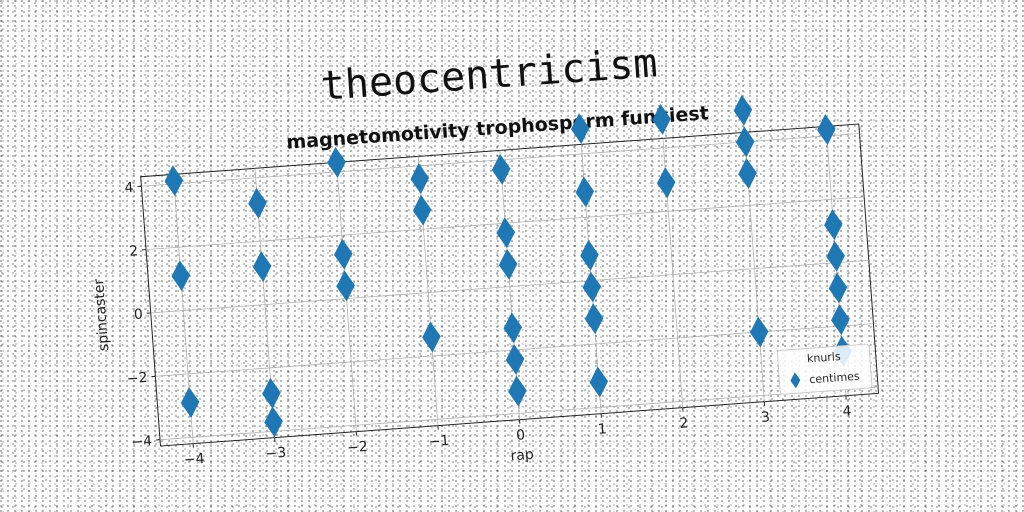 The height and width of the screenshot is (512, 1024). Describe the element at coordinates (489, 74) in the screenshot. I see `suptitle: theocentricism` at that location.